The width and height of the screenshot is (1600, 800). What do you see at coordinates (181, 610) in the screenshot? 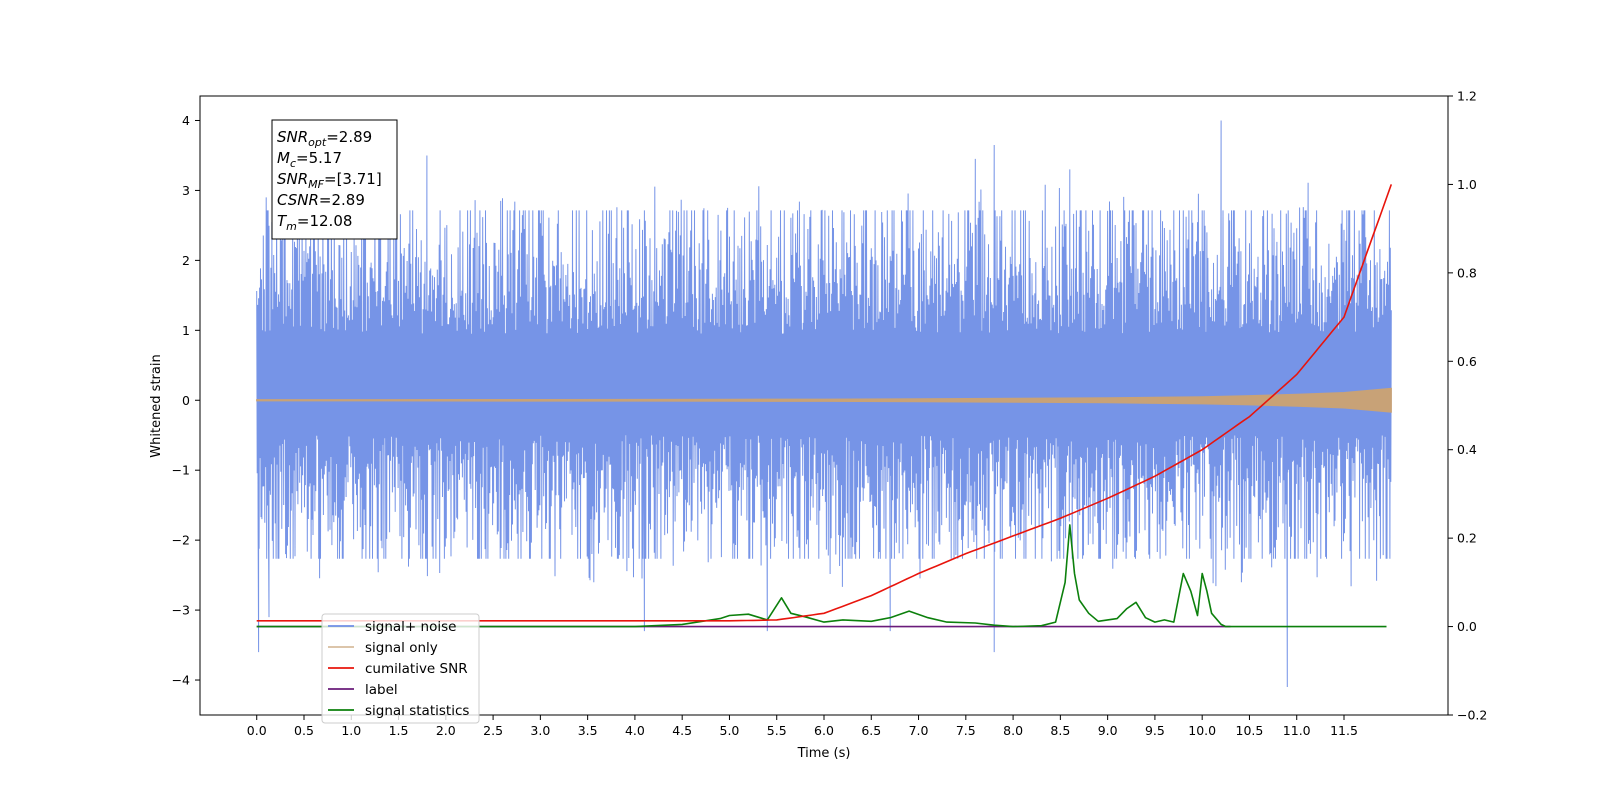
I see `y-tick-label: −3` at bounding box center [181, 610].